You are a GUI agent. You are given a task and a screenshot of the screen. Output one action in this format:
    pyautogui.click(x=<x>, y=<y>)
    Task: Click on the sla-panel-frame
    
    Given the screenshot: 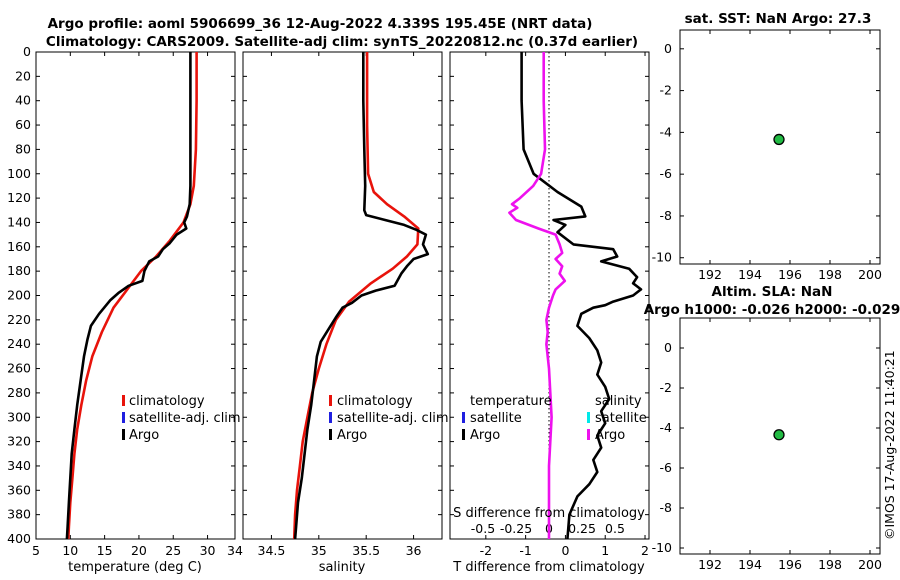 What is the action you would take?
    pyautogui.click(x=780, y=436)
    